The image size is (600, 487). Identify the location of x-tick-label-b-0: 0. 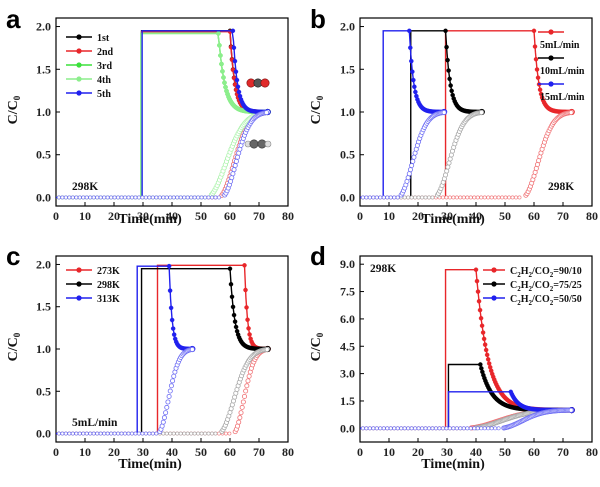
(360, 216).